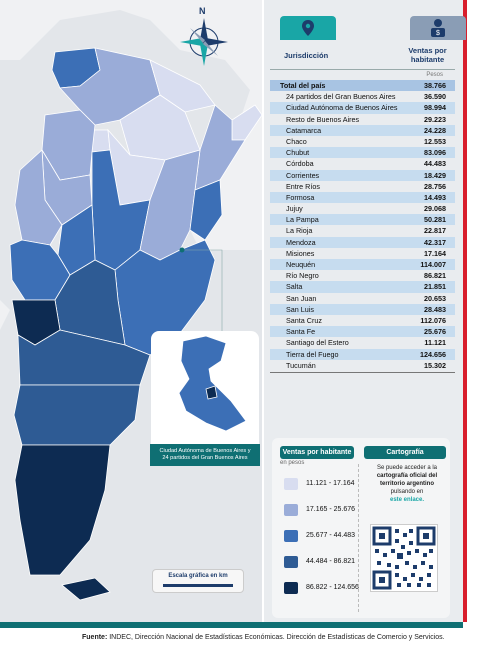 The image size is (481, 657). I want to click on table-row: Formosa 14.493, so click(362, 197).